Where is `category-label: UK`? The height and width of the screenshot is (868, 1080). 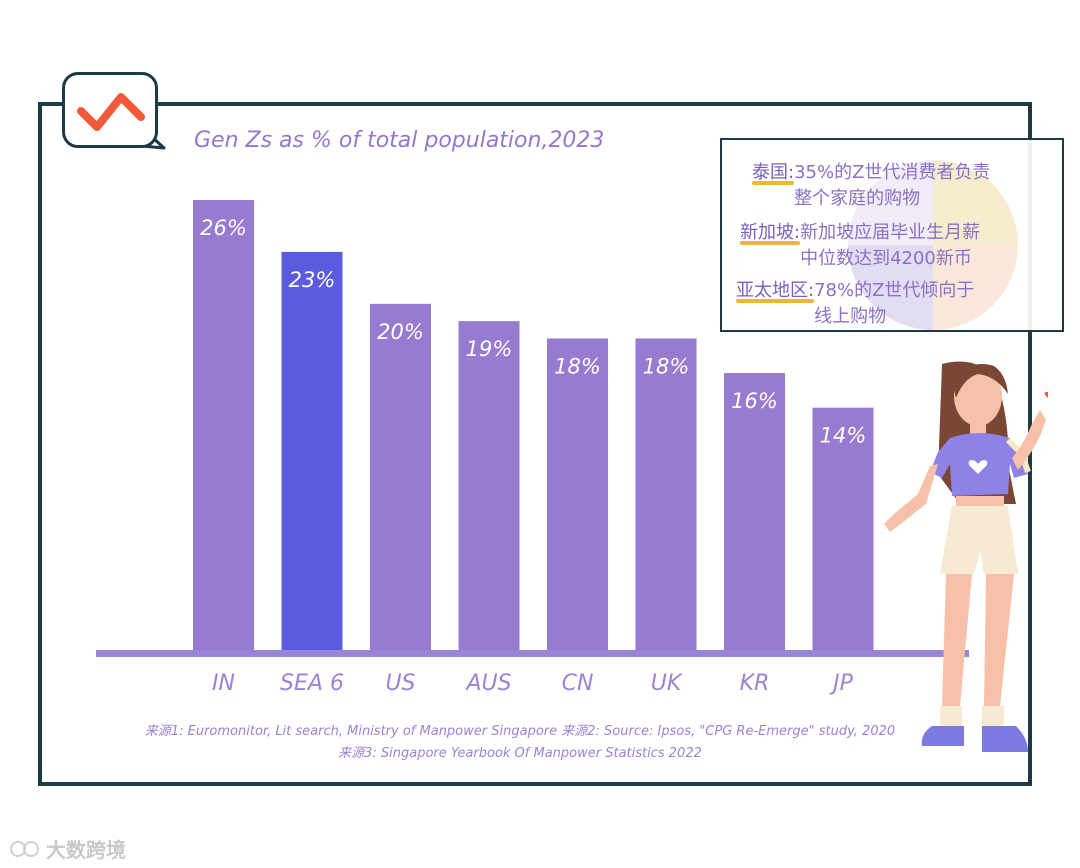 category-label: UK is located at coordinates (667, 683).